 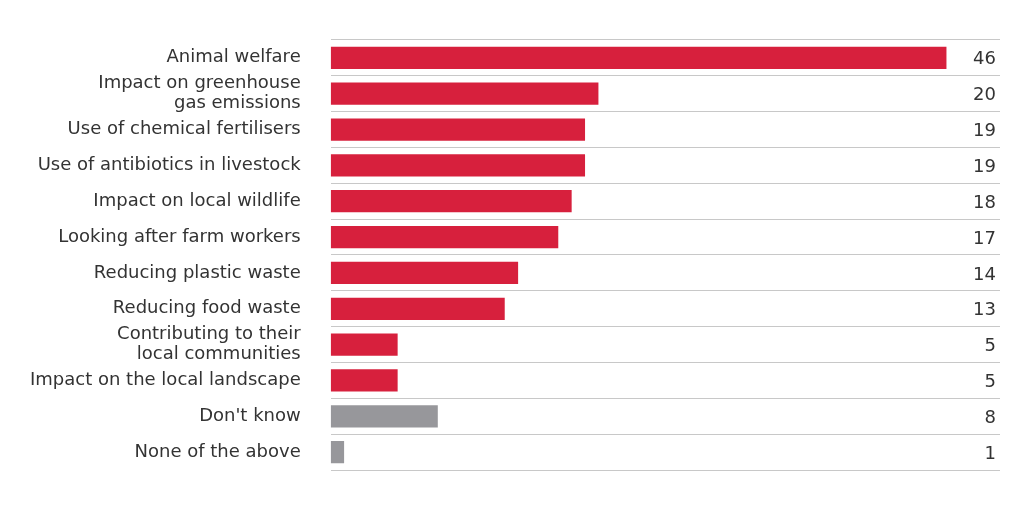 I want to click on y-tick-label: Use of chemical fertilisers, so click(x=184, y=128).